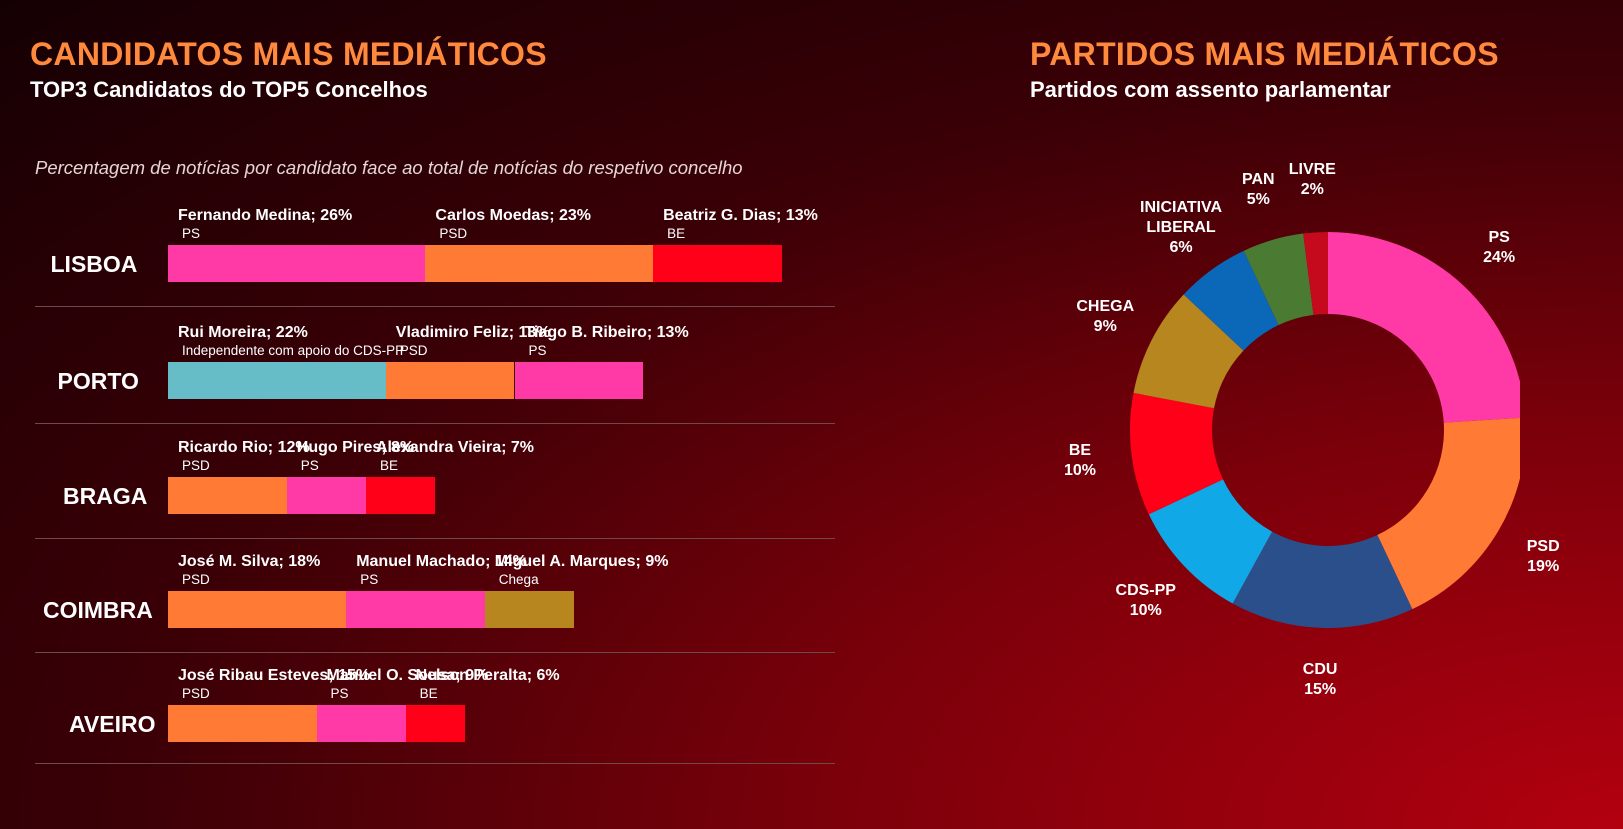 The image size is (1623, 829). Describe the element at coordinates (1105, 306) in the screenshot. I see `donut-label-name: CHEGA` at that location.